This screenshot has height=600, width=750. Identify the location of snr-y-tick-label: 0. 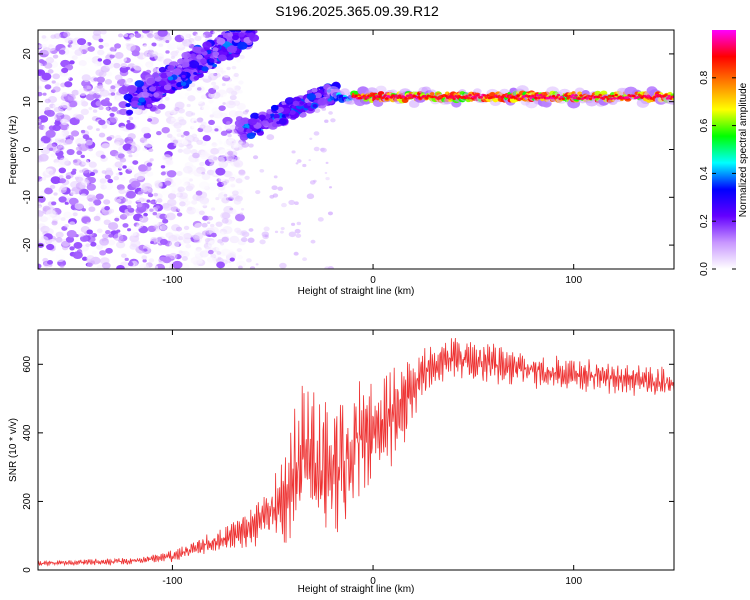
(27, 570).